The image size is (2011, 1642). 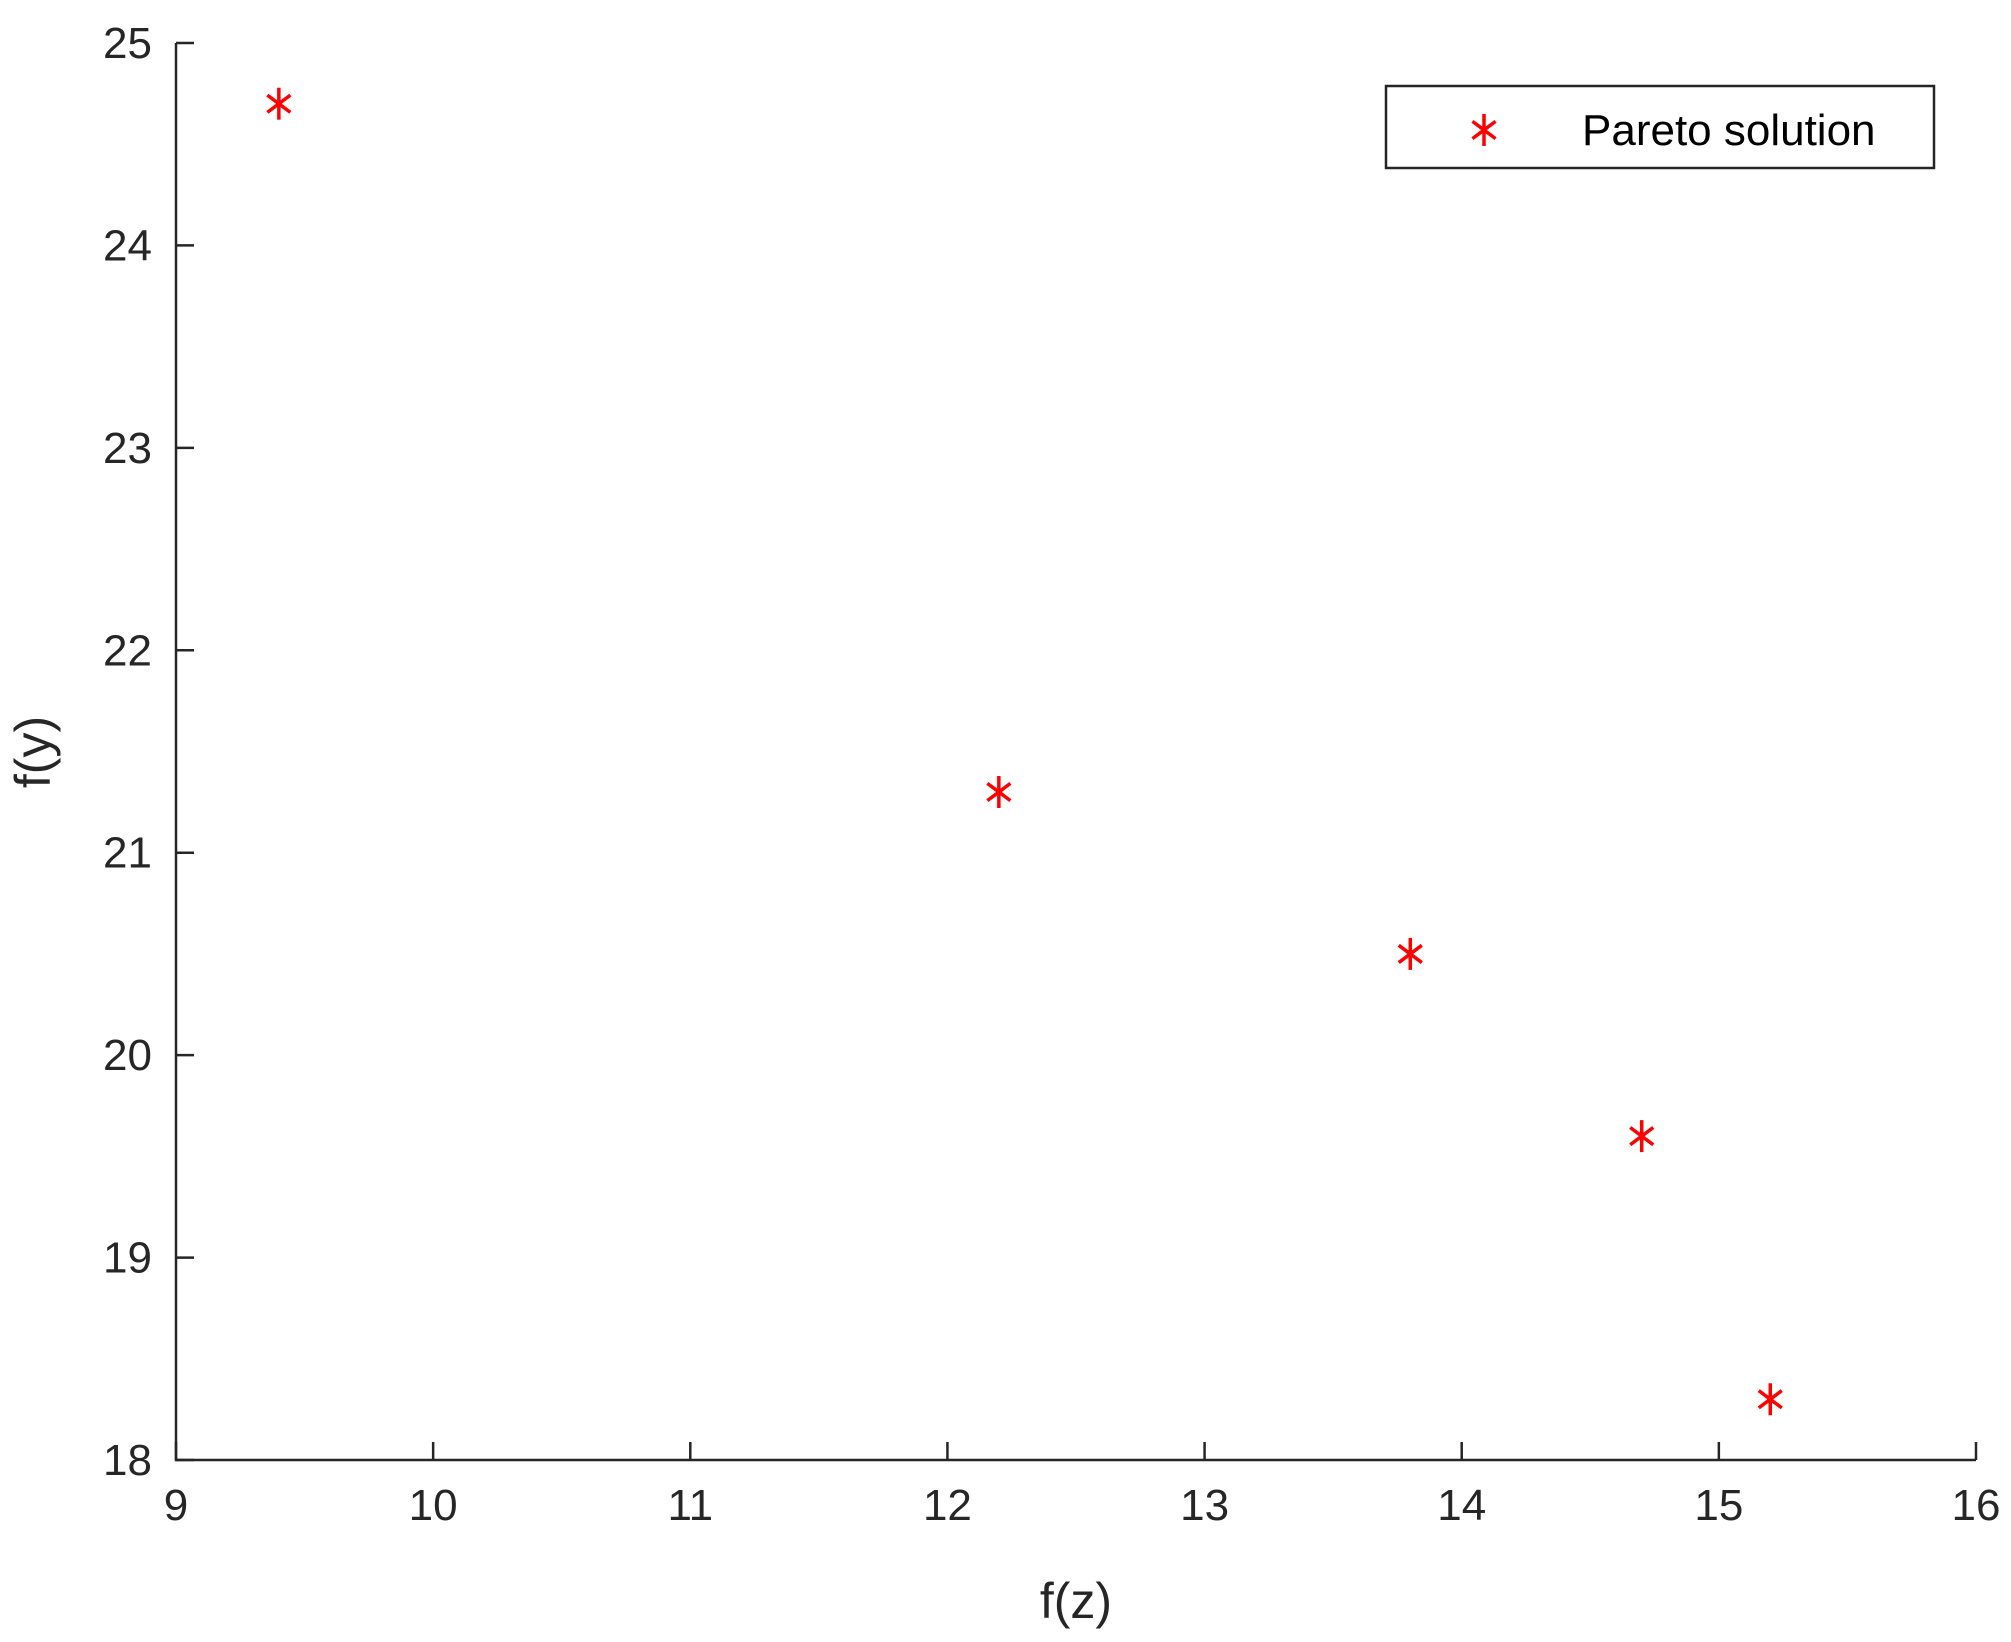 I want to click on y-tick-label: 23, so click(x=127, y=448).